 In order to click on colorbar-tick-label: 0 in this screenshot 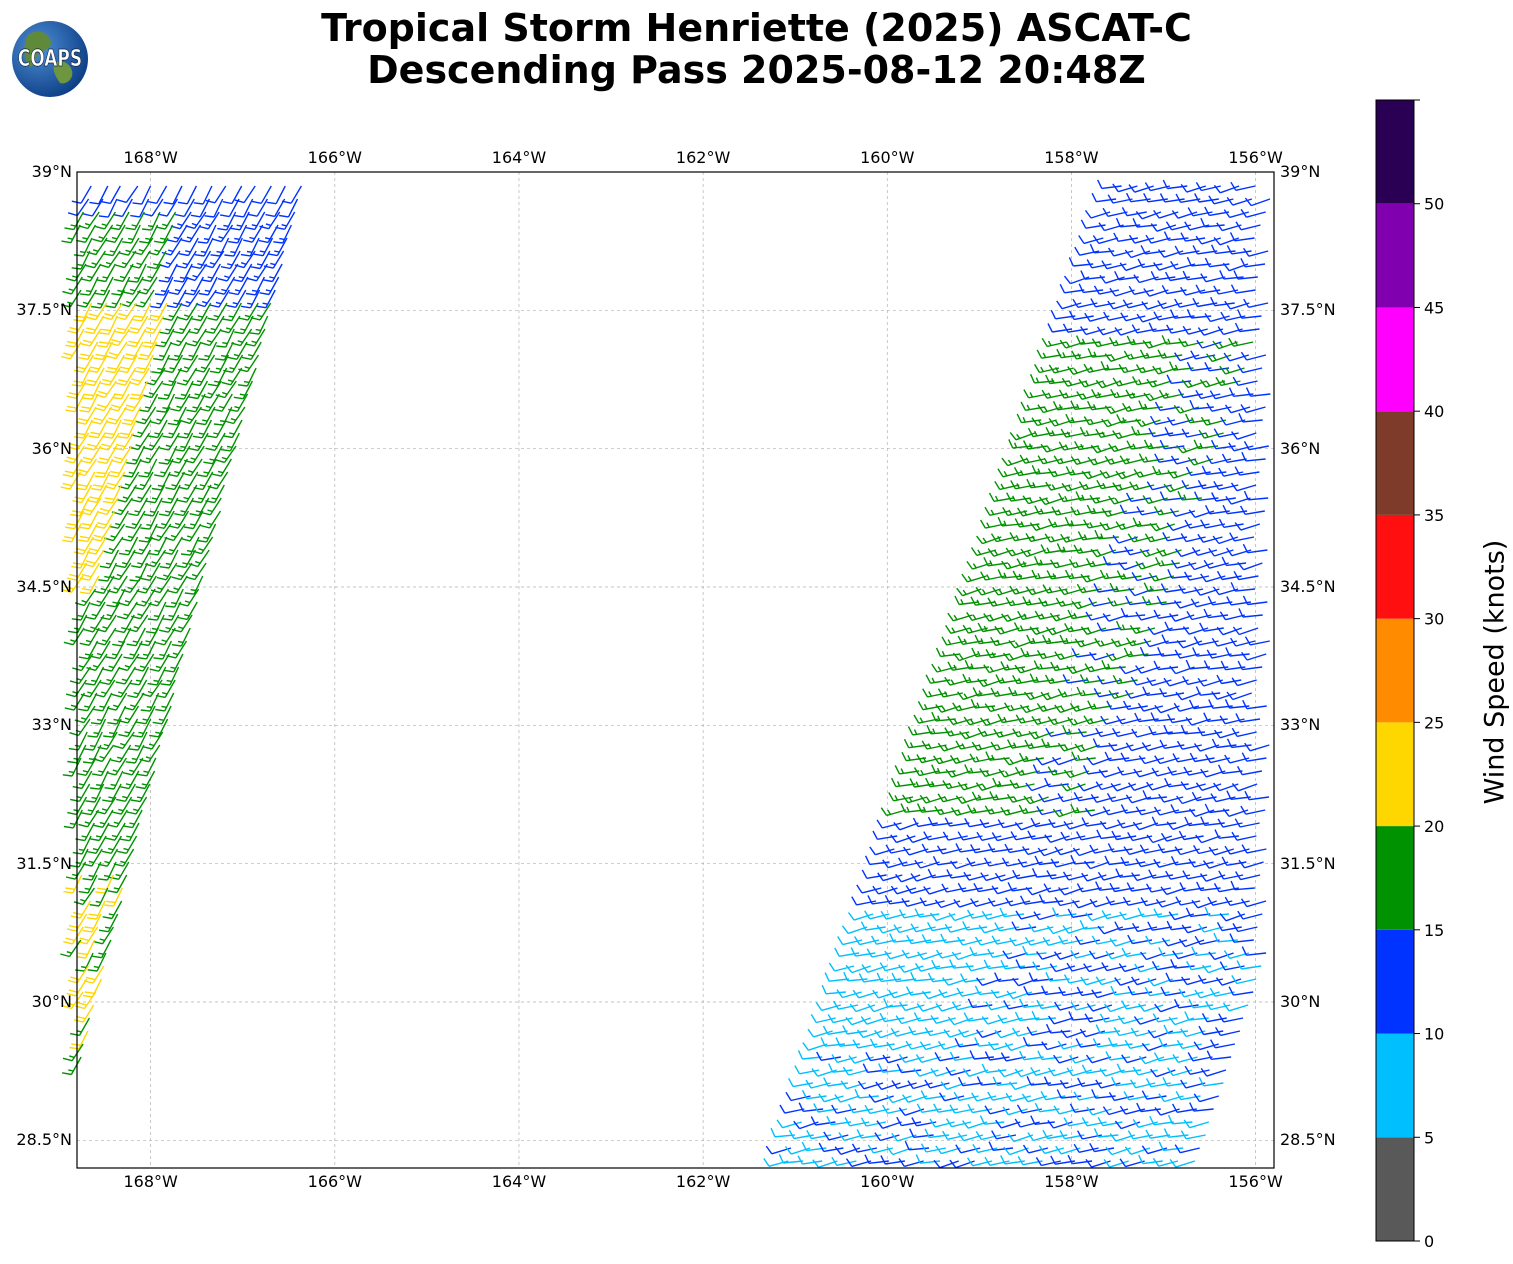, I will do `click(1429, 1241)`.